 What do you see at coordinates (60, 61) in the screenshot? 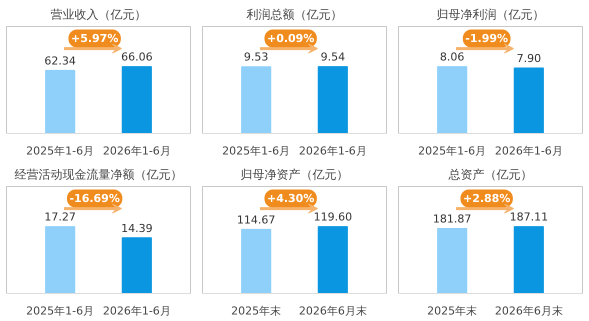
I see `data-label: 62.34` at bounding box center [60, 61].